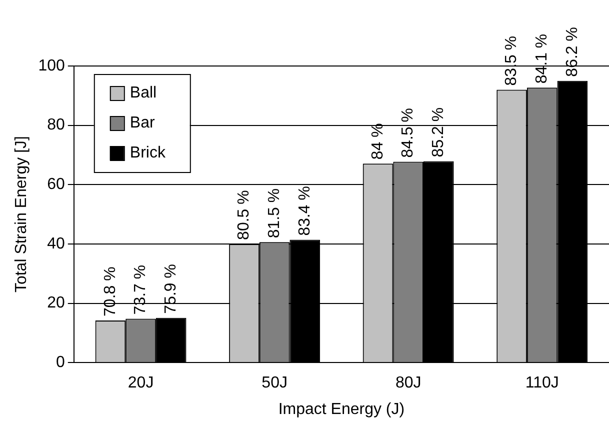 Image resolution: width=609 pixels, height=429 pixels. Describe the element at coordinates (141, 383) in the screenshot. I see `x-tick-label: 20J` at that location.